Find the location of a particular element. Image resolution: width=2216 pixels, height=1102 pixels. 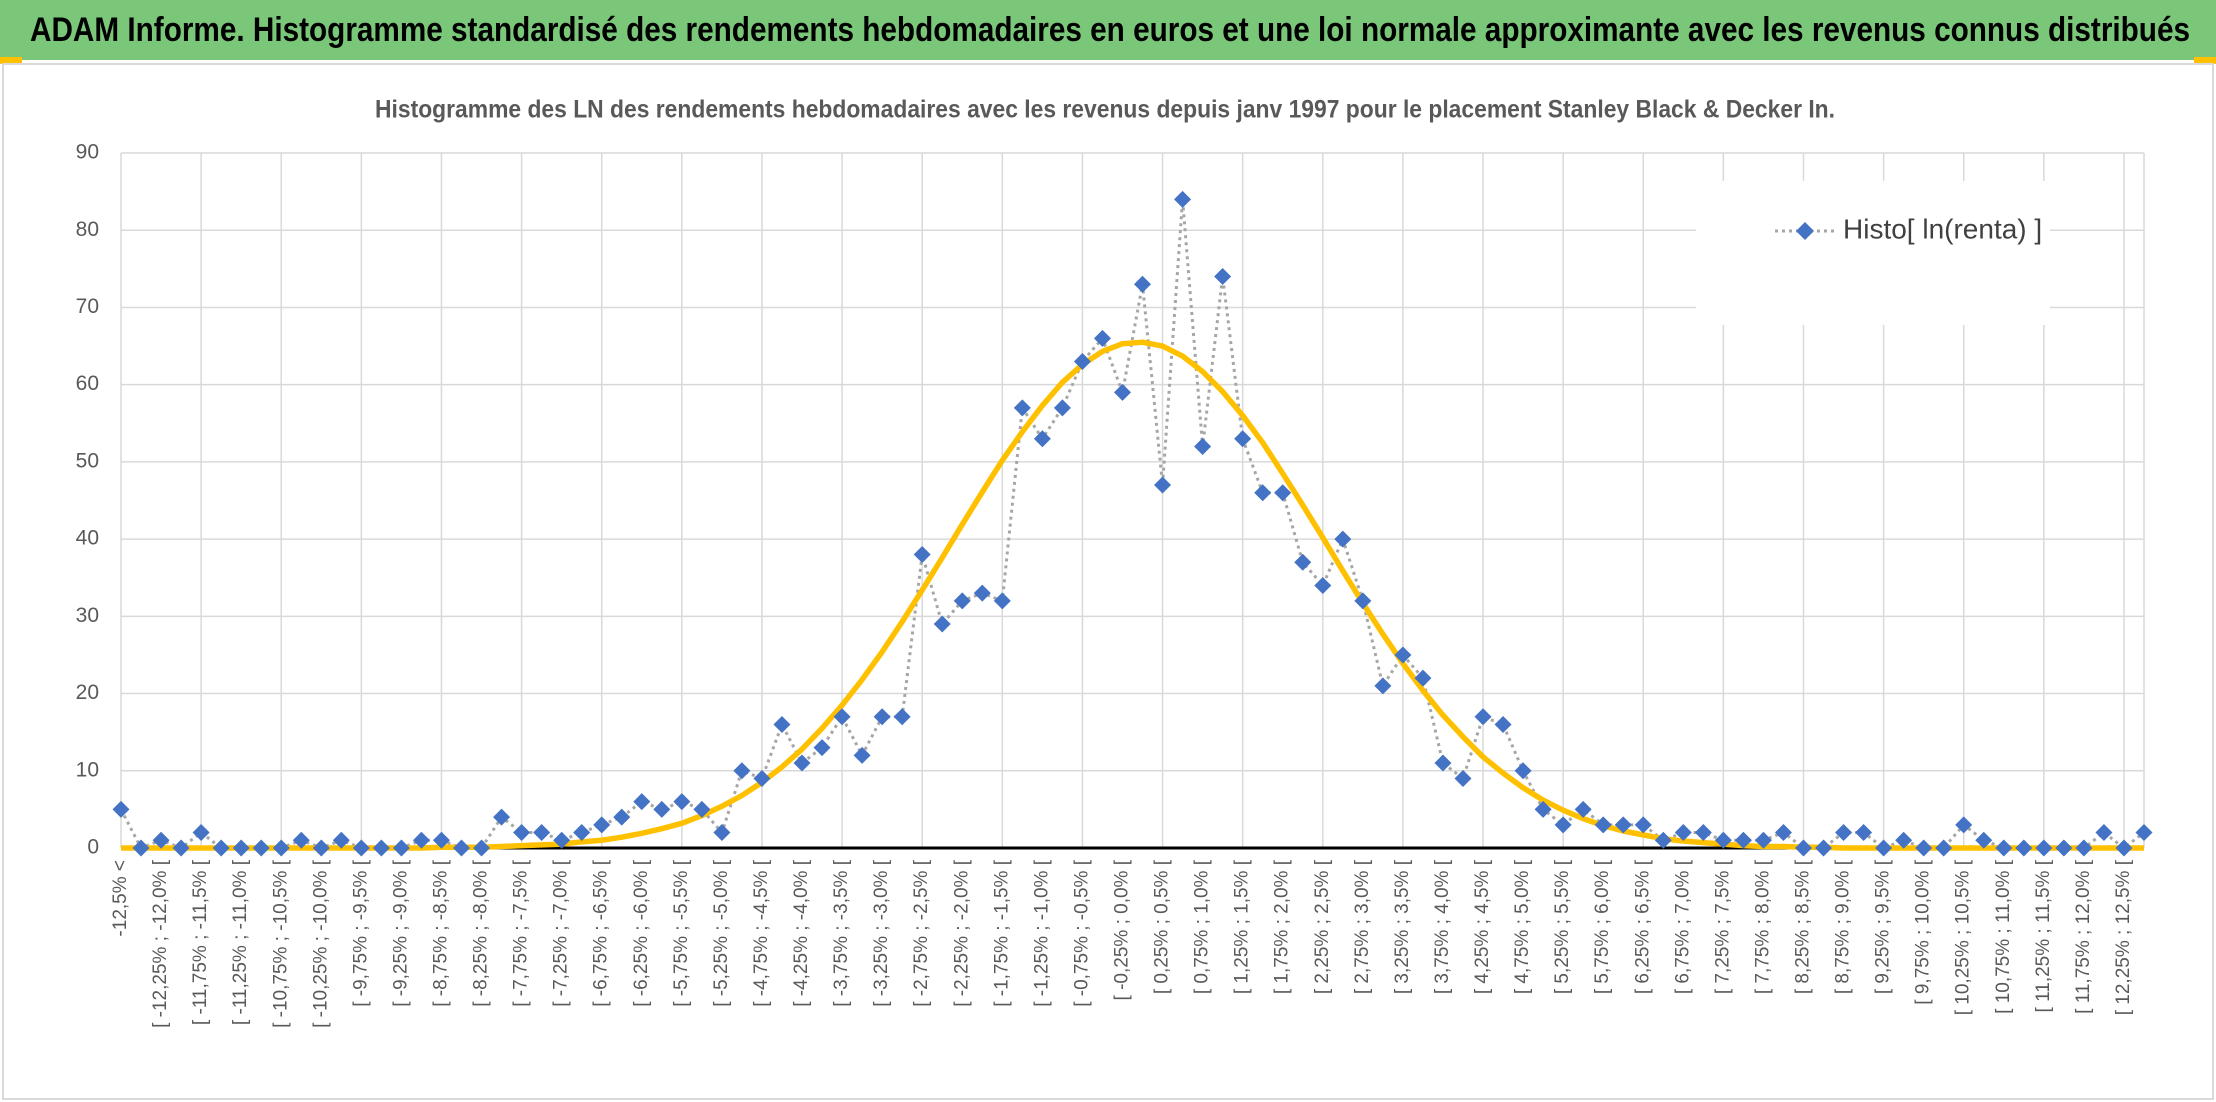

x-tick-label: [ -6,75% ; -6,5% [ is located at coordinates (601, 933).